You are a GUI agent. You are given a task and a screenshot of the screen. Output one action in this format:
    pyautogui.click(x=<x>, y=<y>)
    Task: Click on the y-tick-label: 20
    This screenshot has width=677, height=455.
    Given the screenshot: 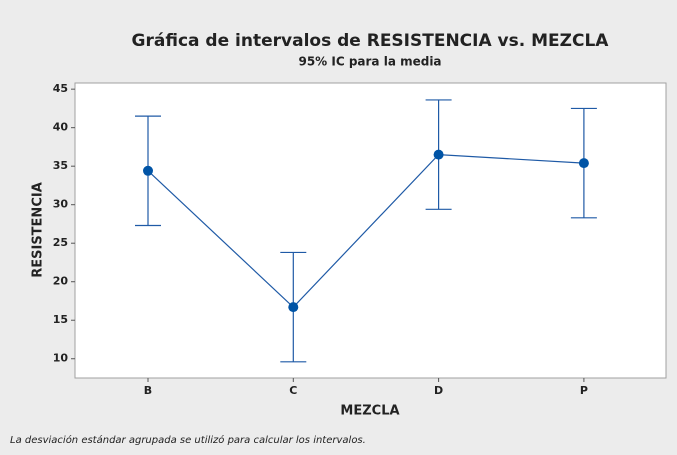 What is the action you would take?
    pyautogui.click(x=61, y=281)
    